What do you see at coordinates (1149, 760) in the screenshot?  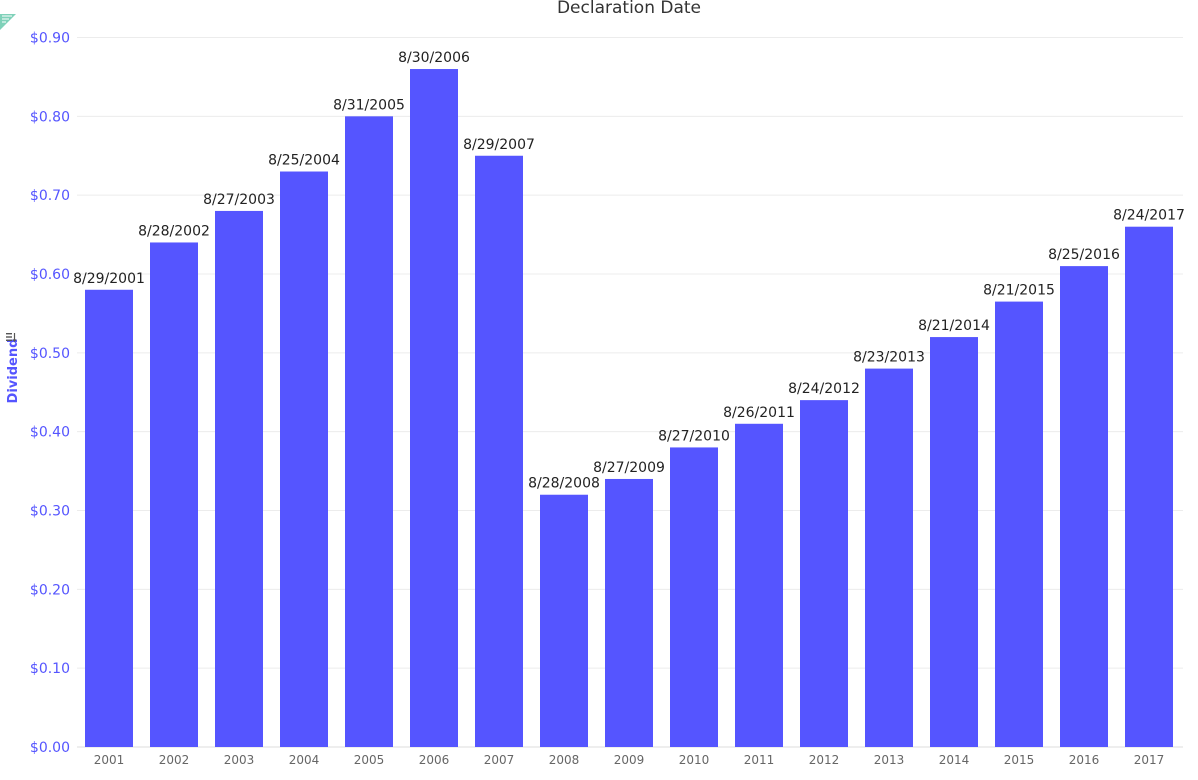 I see `x-tick-label-2017: 2017` at bounding box center [1149, 760].